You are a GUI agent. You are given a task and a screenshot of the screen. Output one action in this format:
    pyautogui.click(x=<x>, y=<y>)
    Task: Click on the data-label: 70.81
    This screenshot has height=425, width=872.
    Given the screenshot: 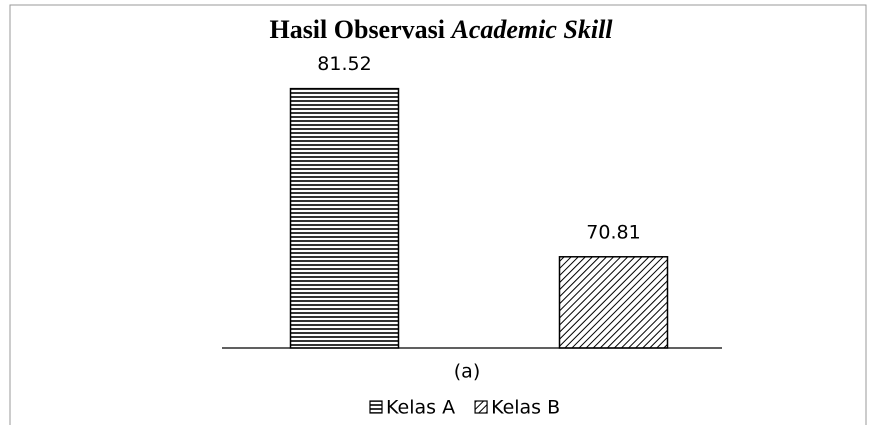 What is the action you would take?
    pyautogui.click(x=613, y=232)
    